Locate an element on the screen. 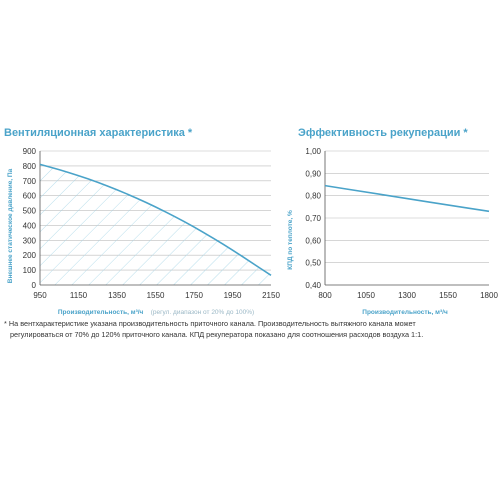 The width and height of the screenshot is (500, 500). x-tick-label: 1050 is located at coordinates (366, 295).